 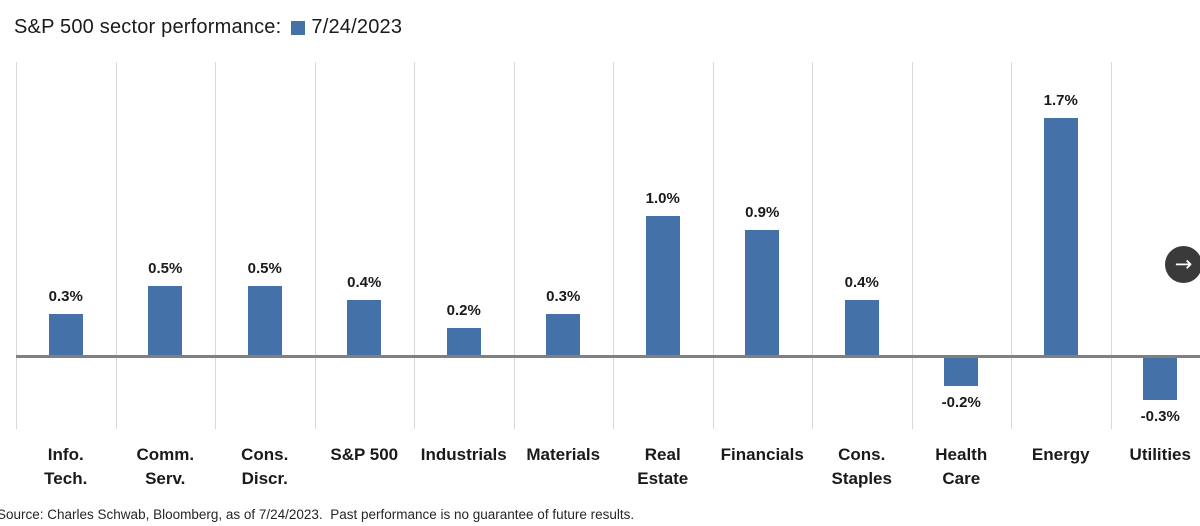 I want to click on x-axis-label-industrials: Industrials, so click(x=463, y=454).